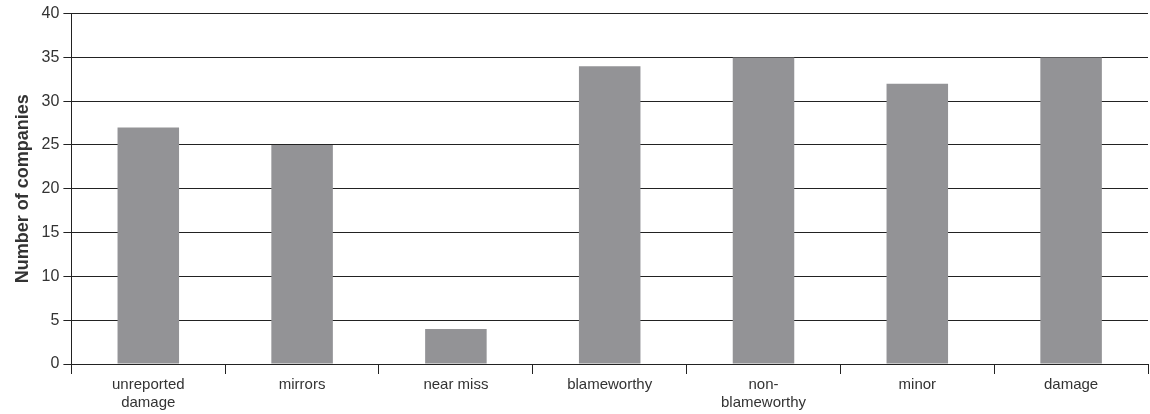  I want to click on x-tick-label: damage, so click(1071, 384).